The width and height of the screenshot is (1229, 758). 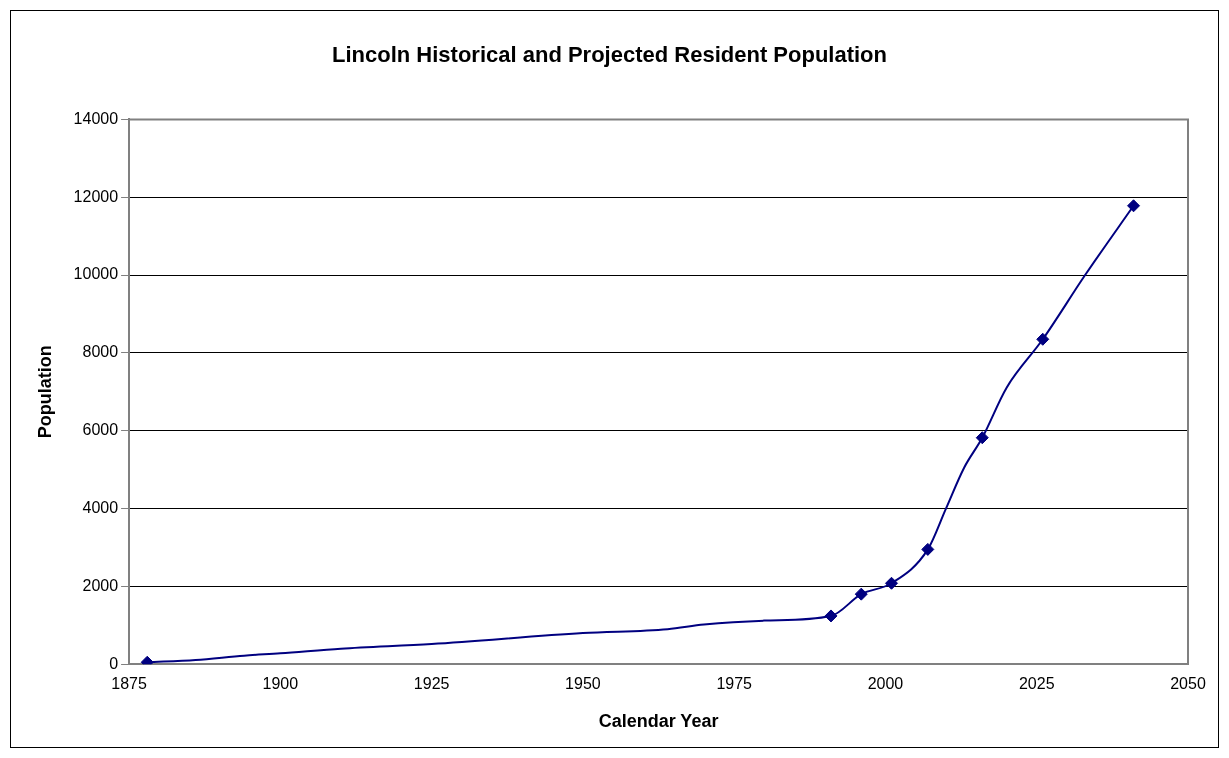 What do you see at coordinates (96, 118) in the screenshot?
I see `y-tick-label: 14000` at bounding box center [96, 118].